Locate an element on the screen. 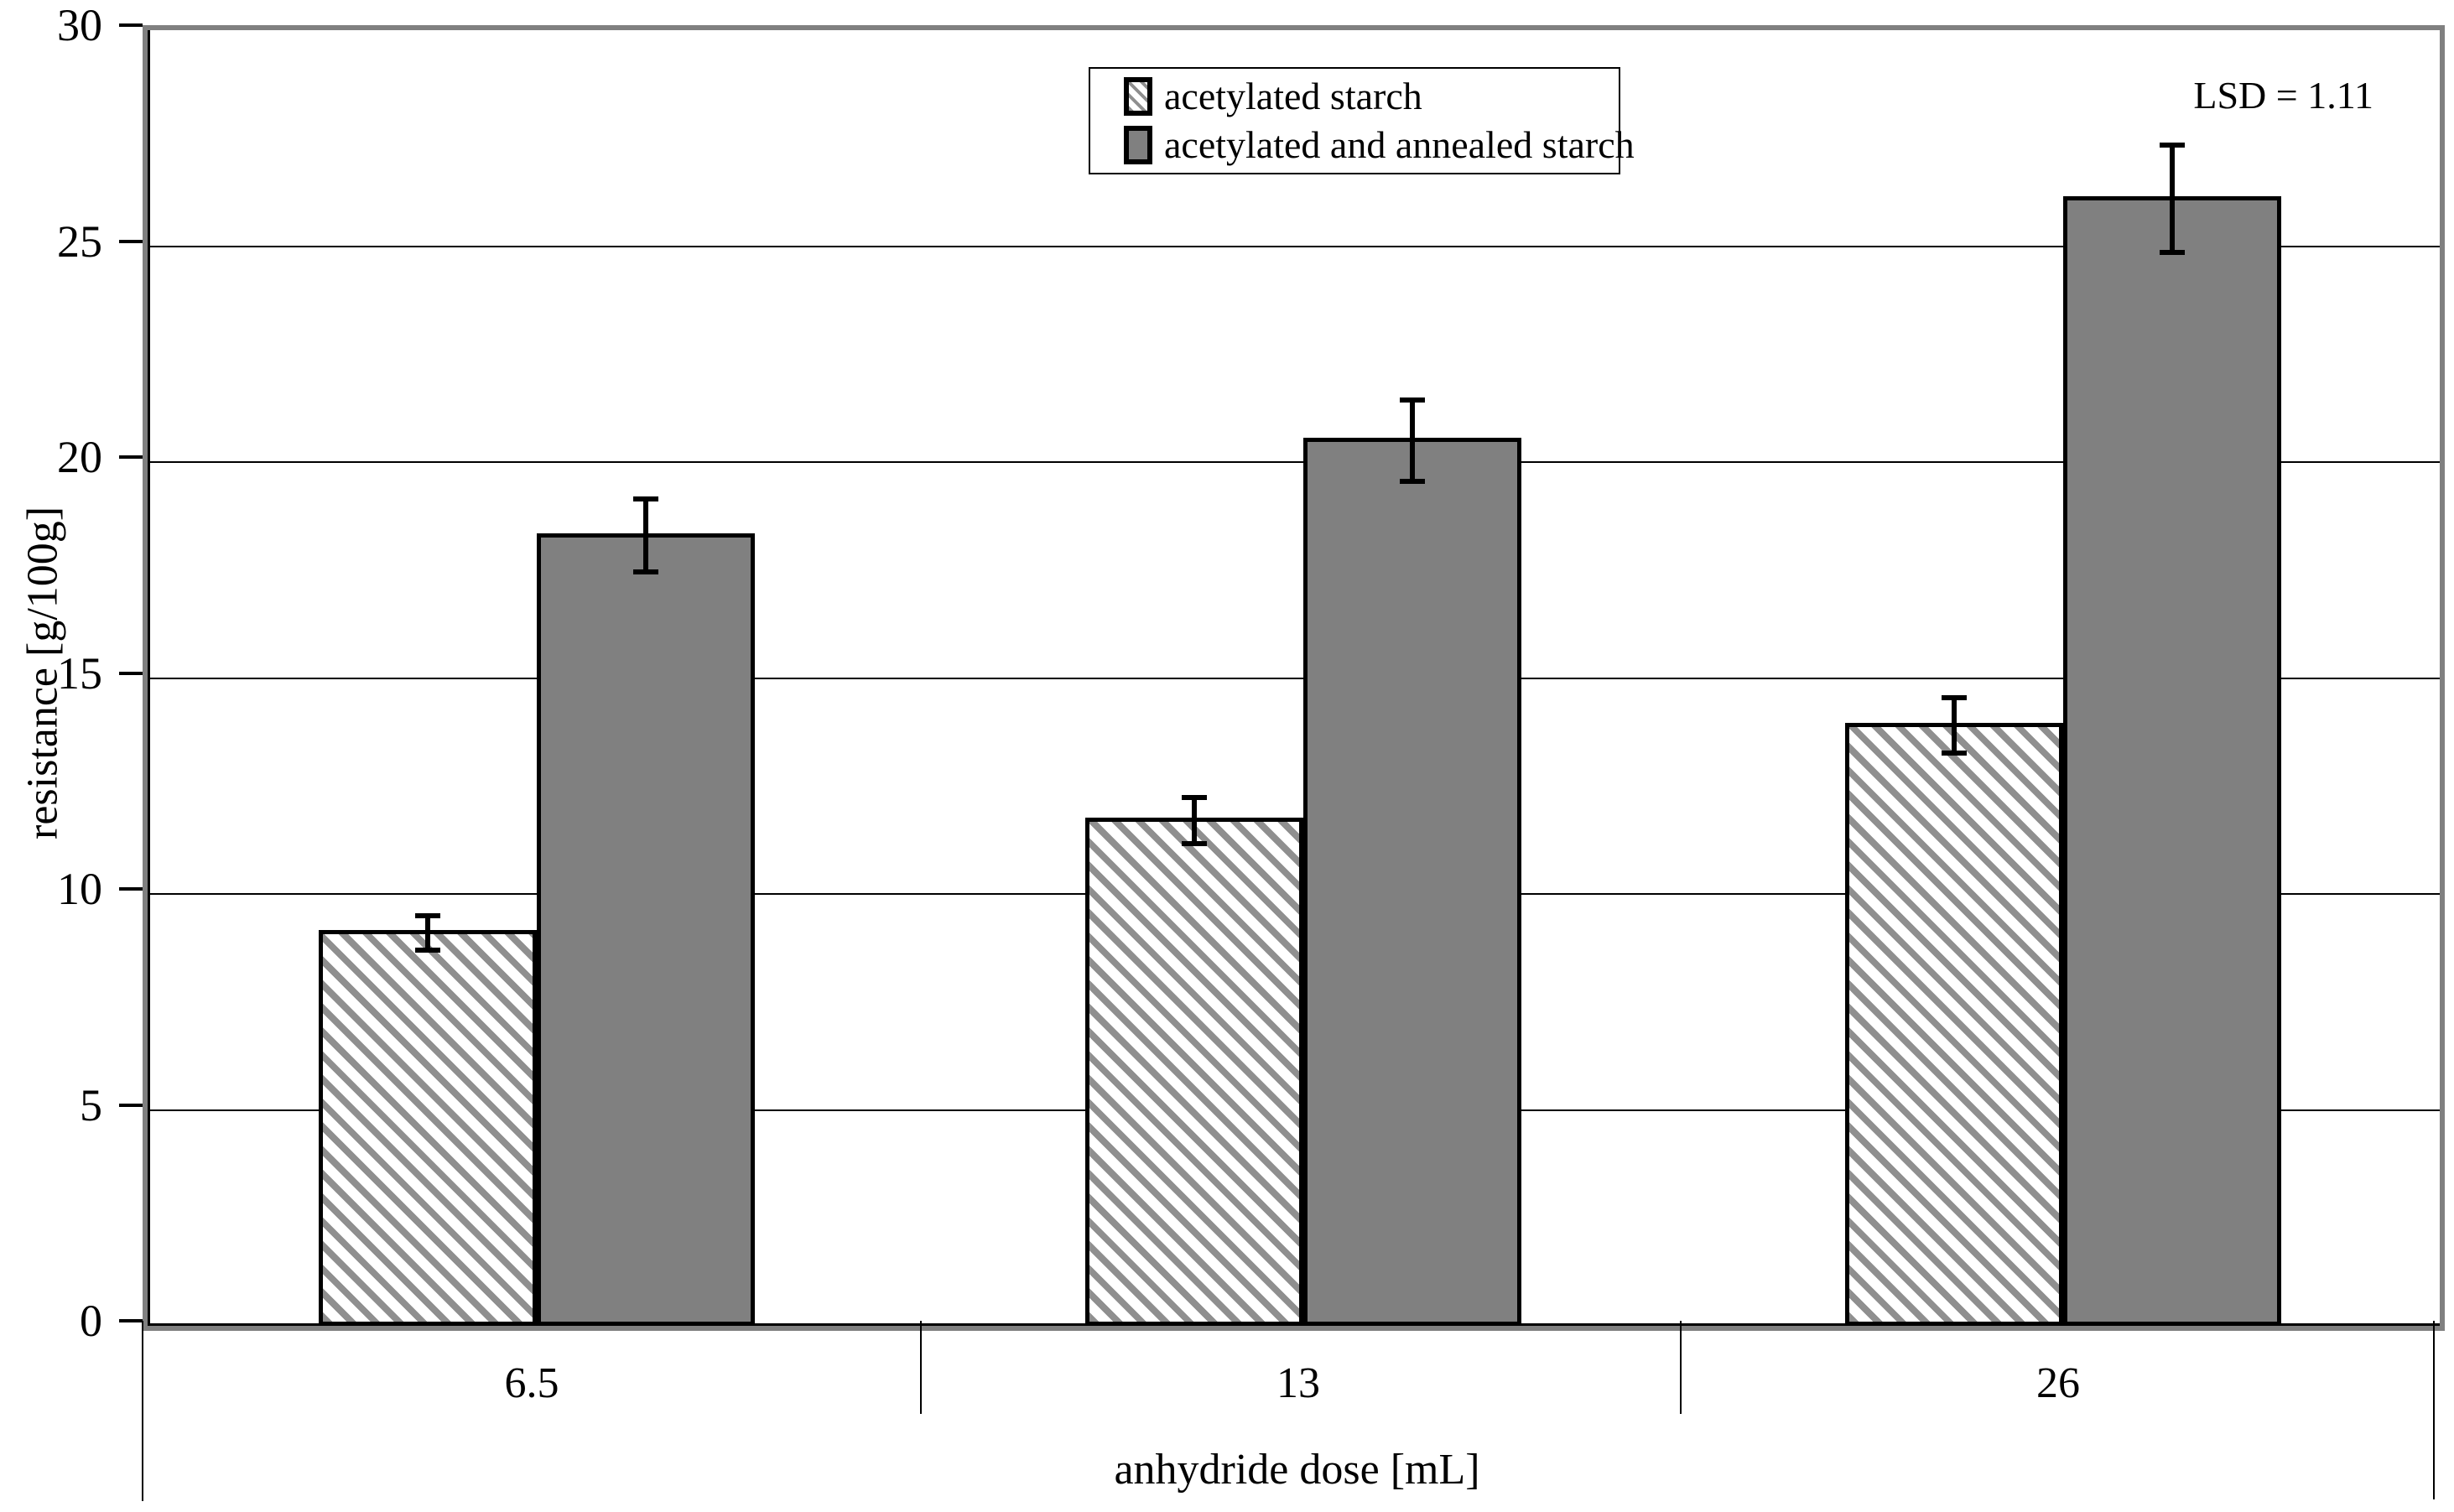  y-axis-label-25: 25 is located at coordinates (79, 242).